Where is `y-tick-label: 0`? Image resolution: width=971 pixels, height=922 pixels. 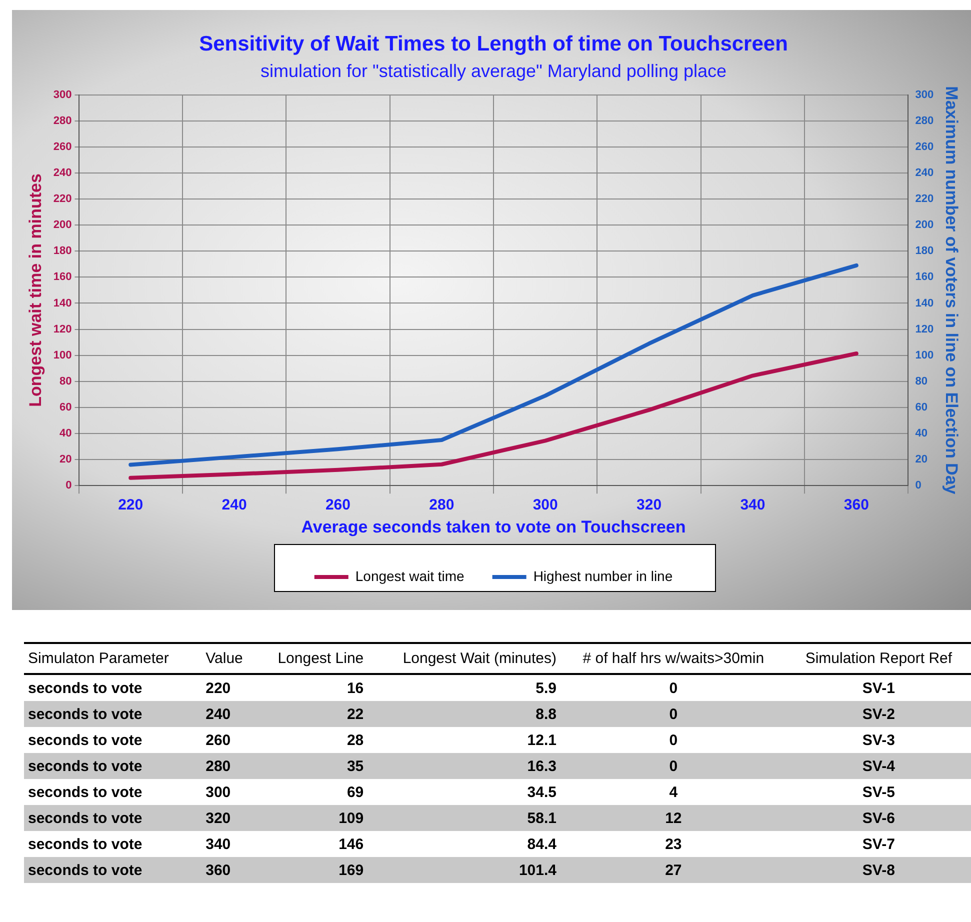 y-tick-label: 0 is located at coordinates (69, 486).